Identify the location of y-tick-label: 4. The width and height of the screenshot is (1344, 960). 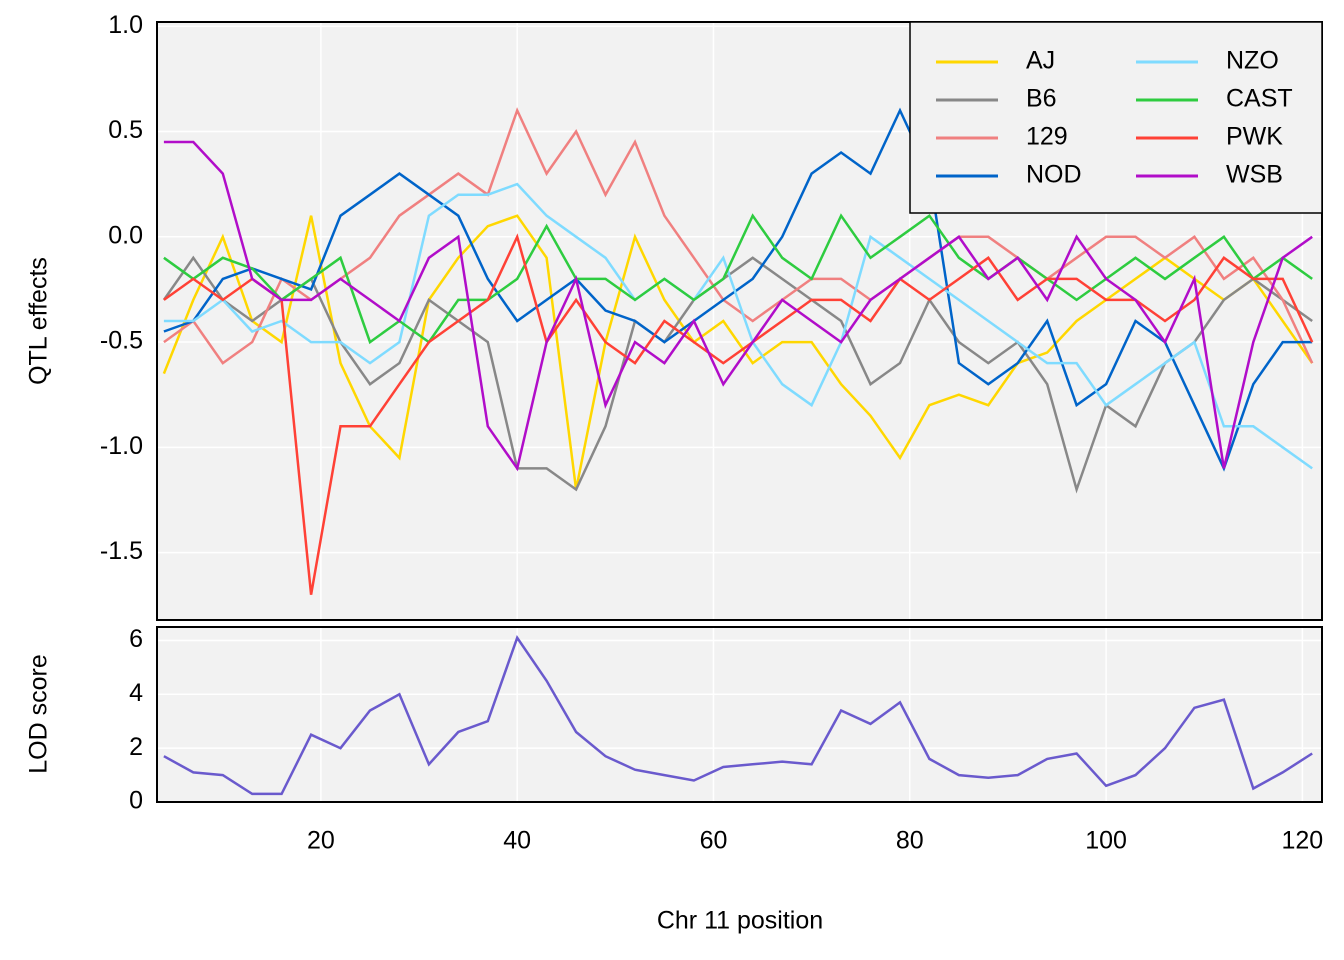
(136, 693).